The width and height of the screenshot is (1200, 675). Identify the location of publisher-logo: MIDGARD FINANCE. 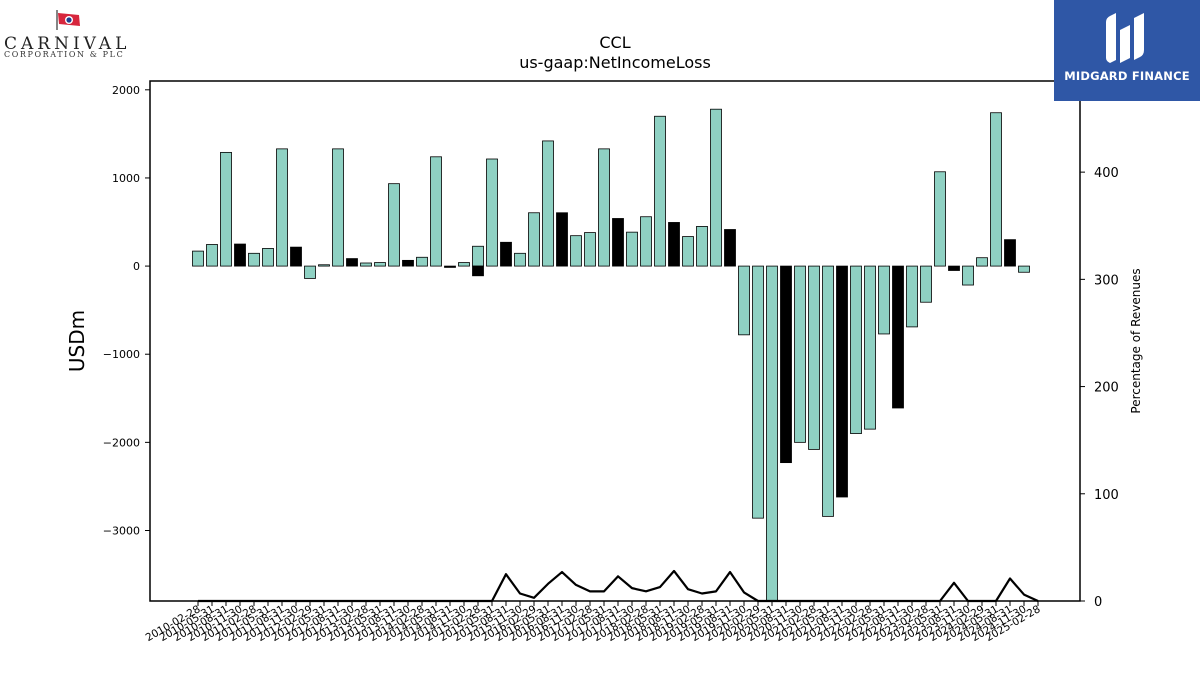
(1127, 50).